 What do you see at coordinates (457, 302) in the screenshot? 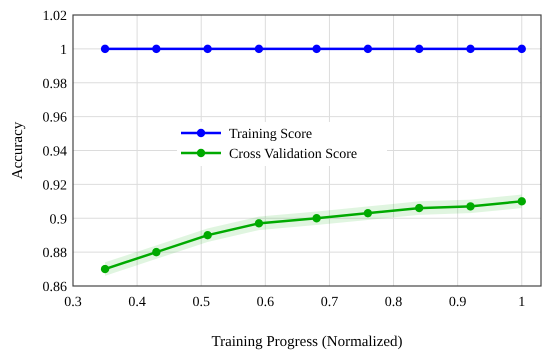
I see `x-tick-label: 0.9` at bounding box center [457, 302].